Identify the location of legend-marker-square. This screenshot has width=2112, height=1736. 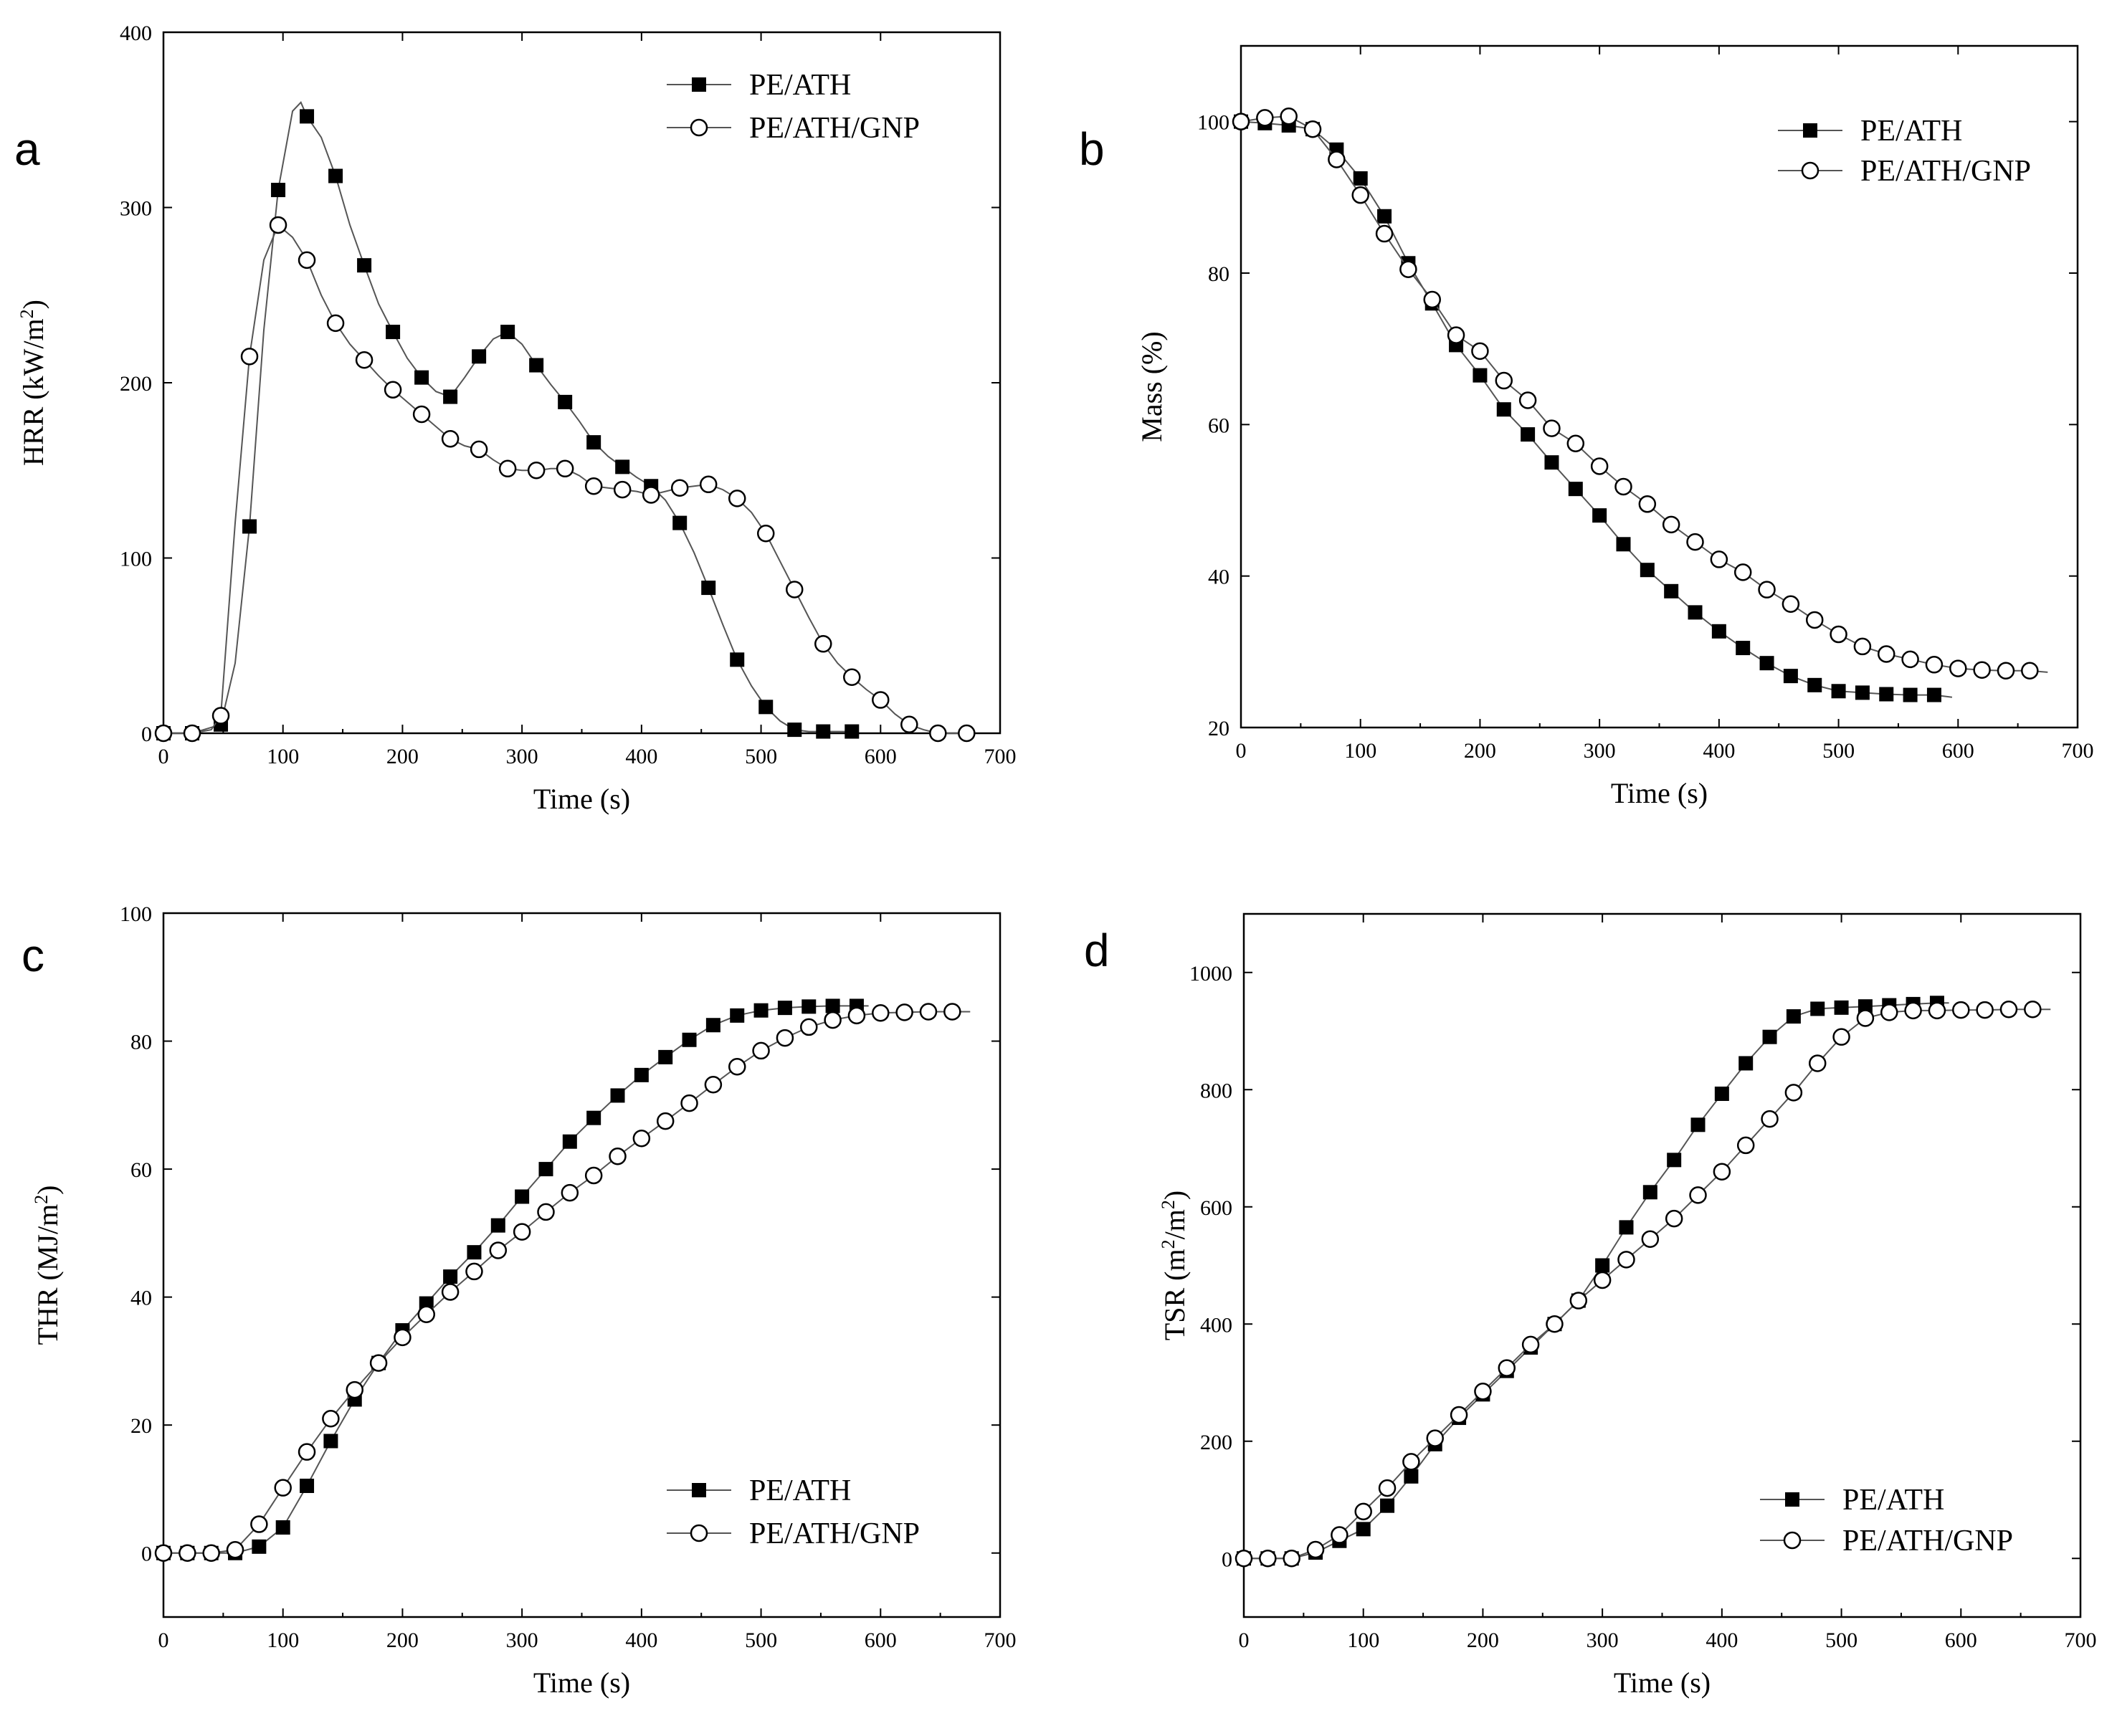
(1810, 130).